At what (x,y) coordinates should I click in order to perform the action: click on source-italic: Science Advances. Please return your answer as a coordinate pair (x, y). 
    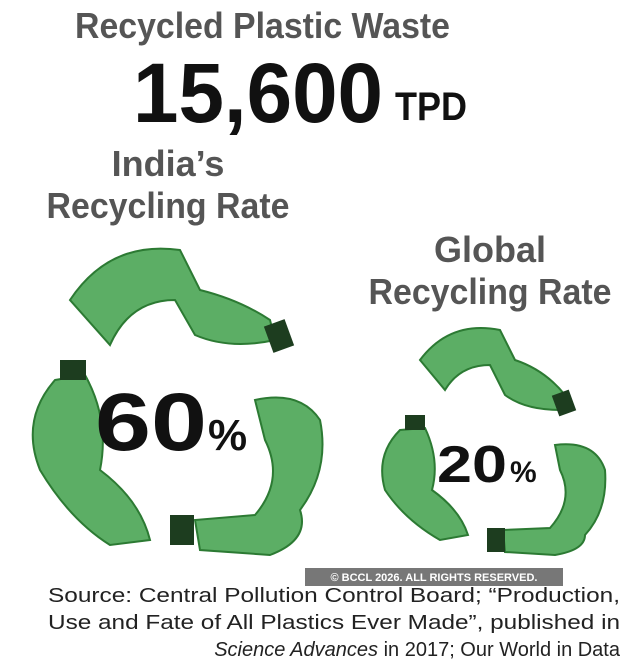
    Looking at the image, I should click on (296, 650).